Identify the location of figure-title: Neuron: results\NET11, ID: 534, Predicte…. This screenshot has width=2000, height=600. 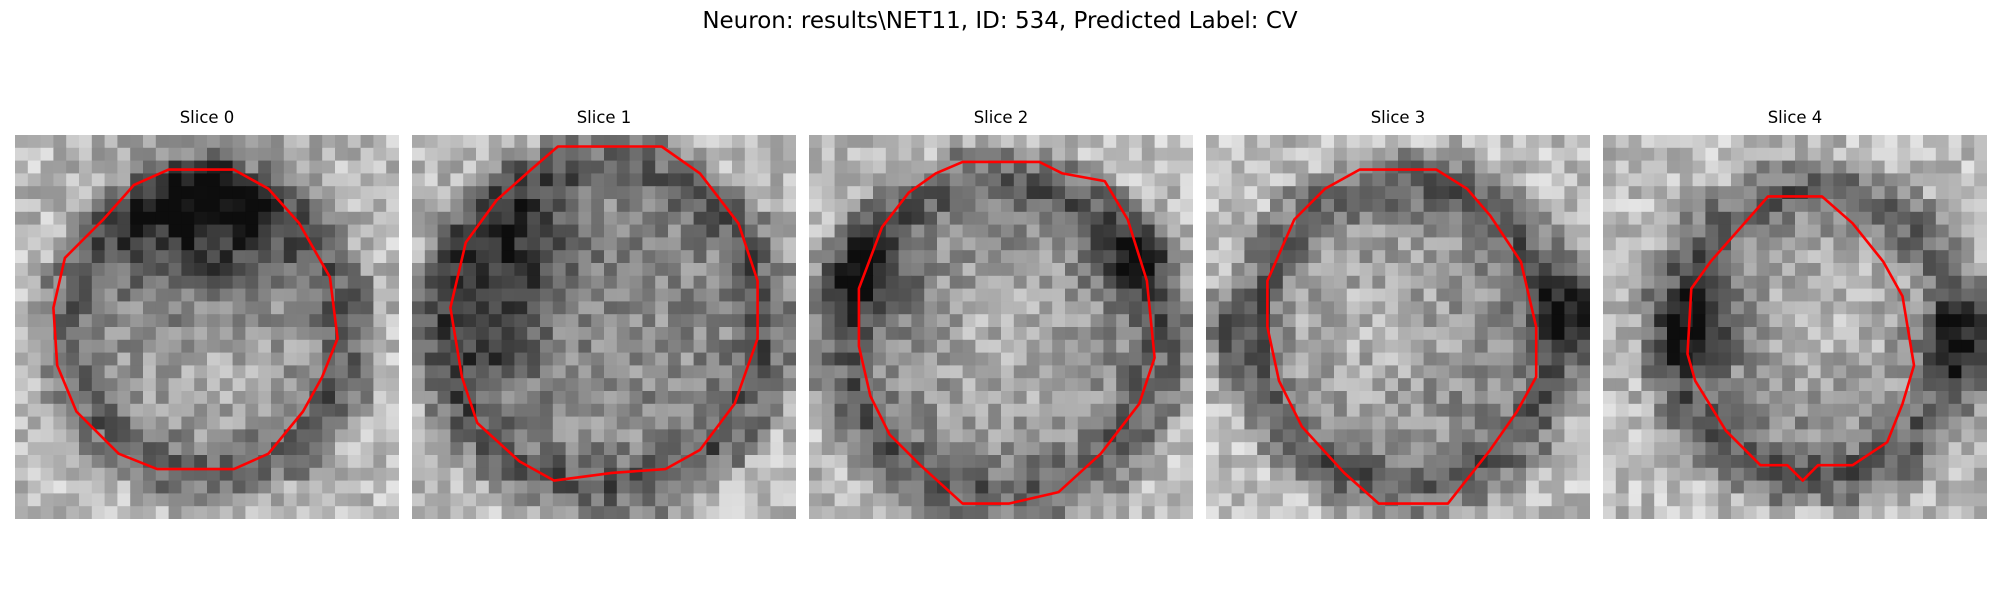
(1000, 21).